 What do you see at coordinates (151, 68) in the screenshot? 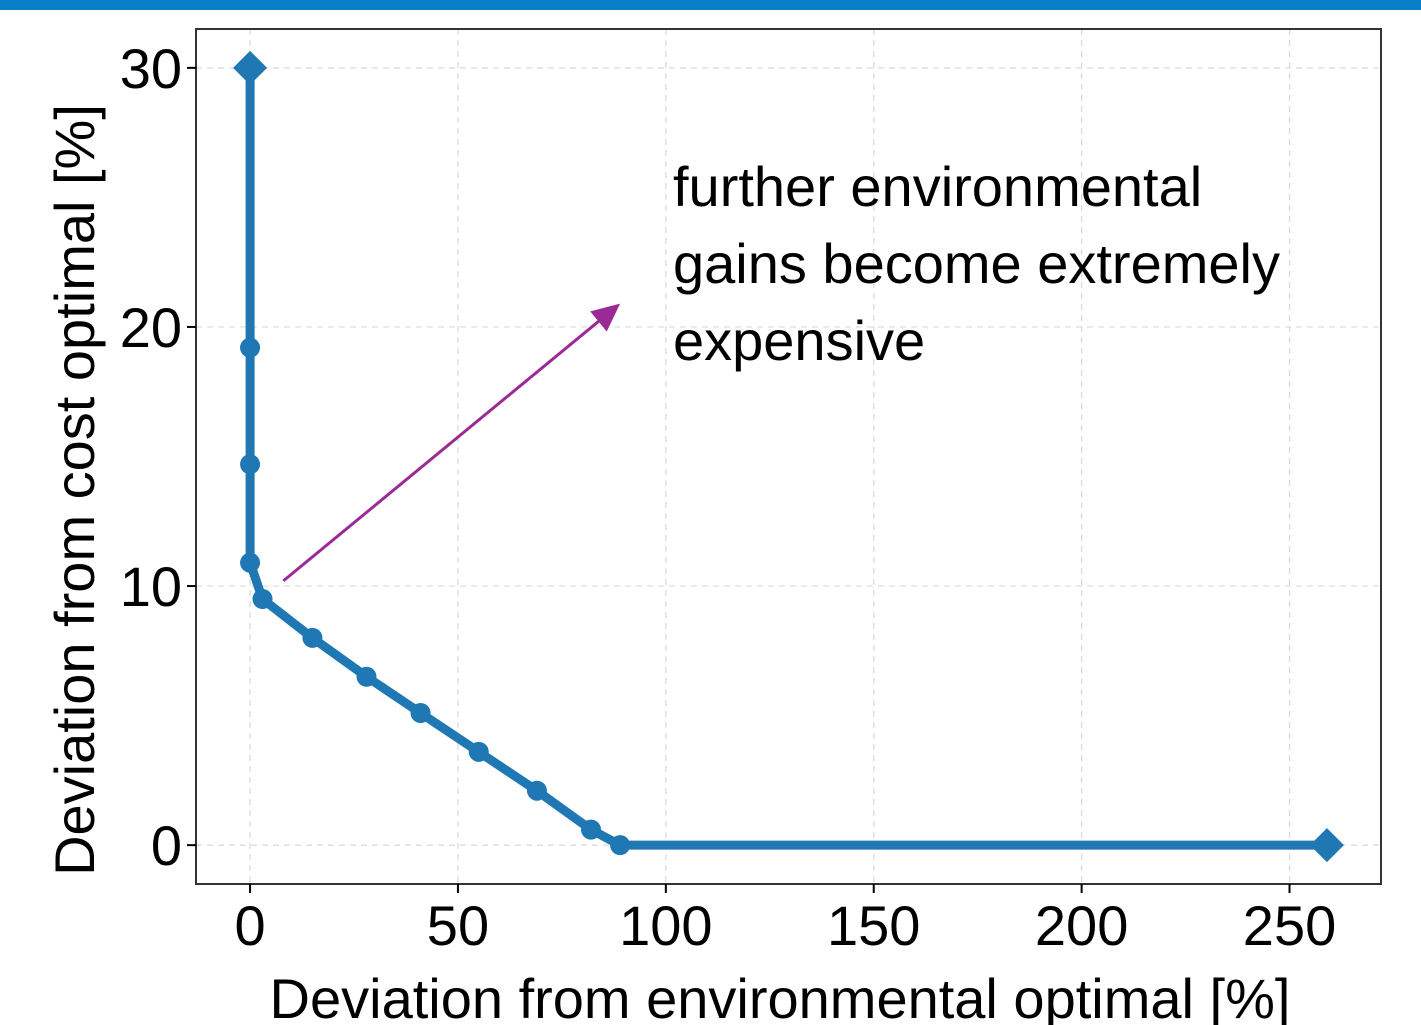
I see `y-tick-label: 30` at bounding box center [151, 68].